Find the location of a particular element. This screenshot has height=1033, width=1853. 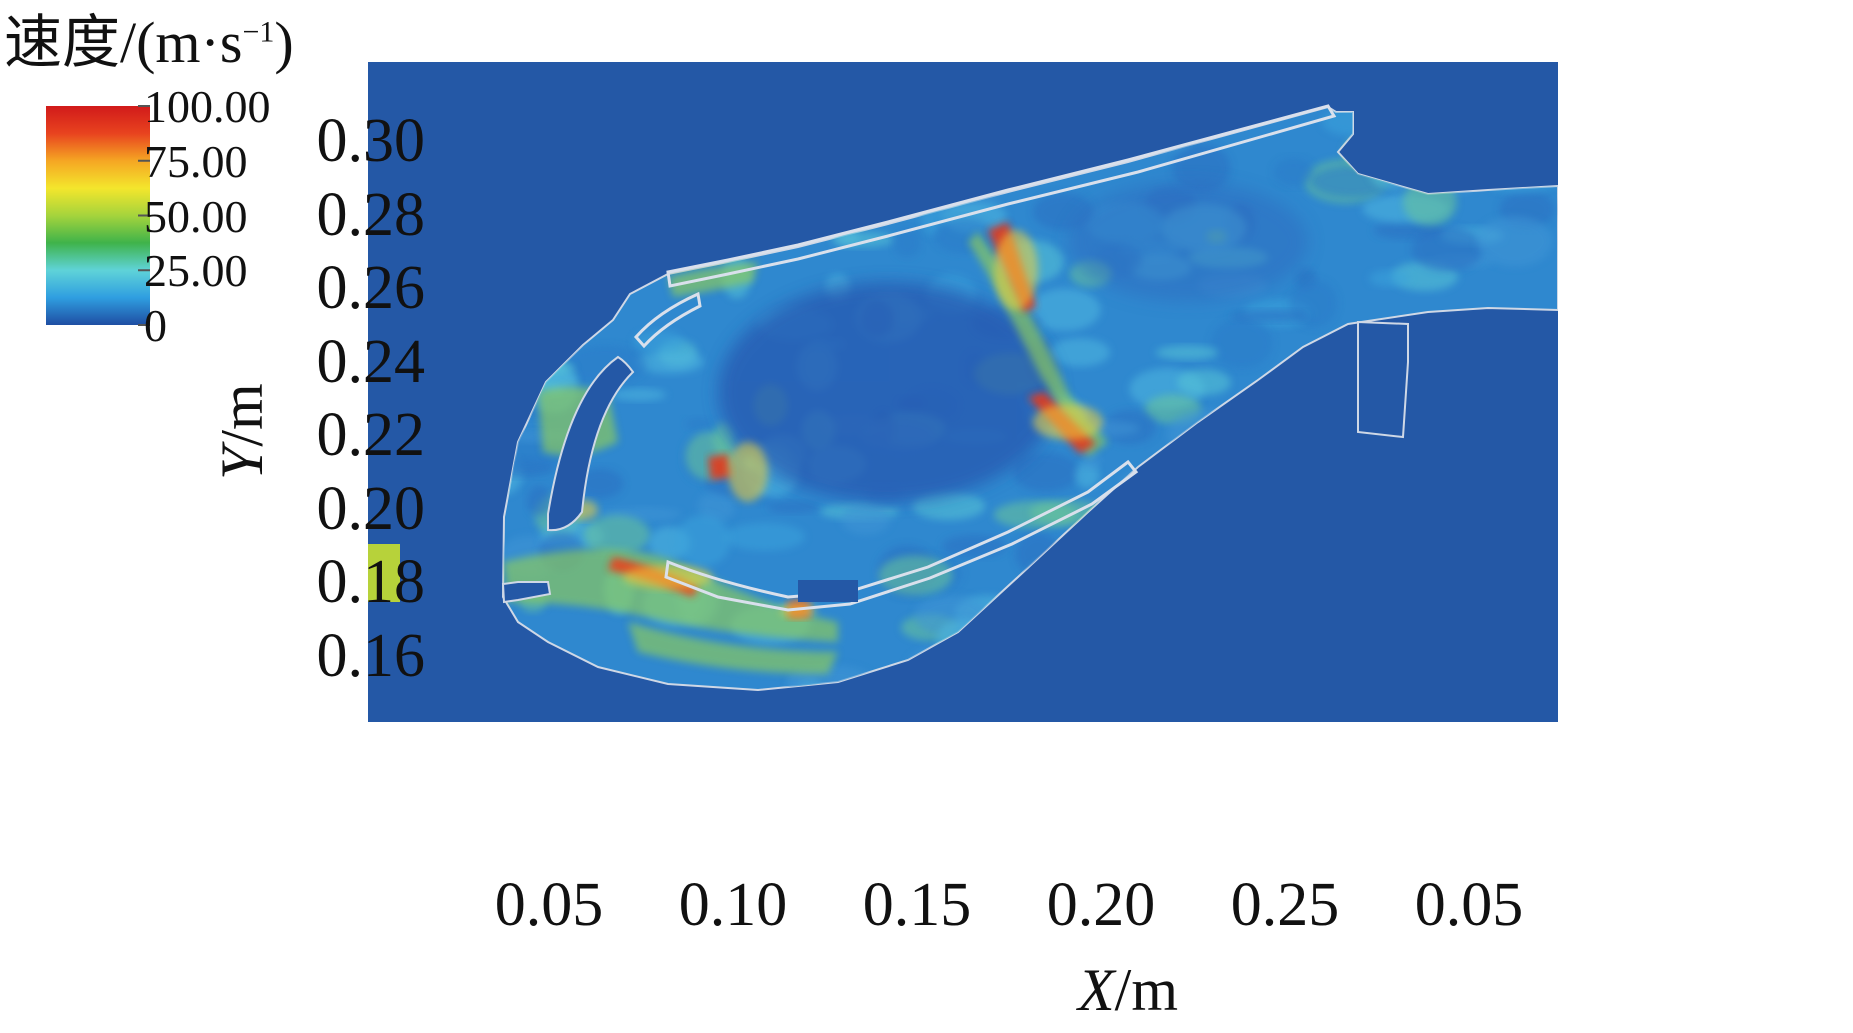

x-tick-label: 0.15 is located at coordinates (917, 905).